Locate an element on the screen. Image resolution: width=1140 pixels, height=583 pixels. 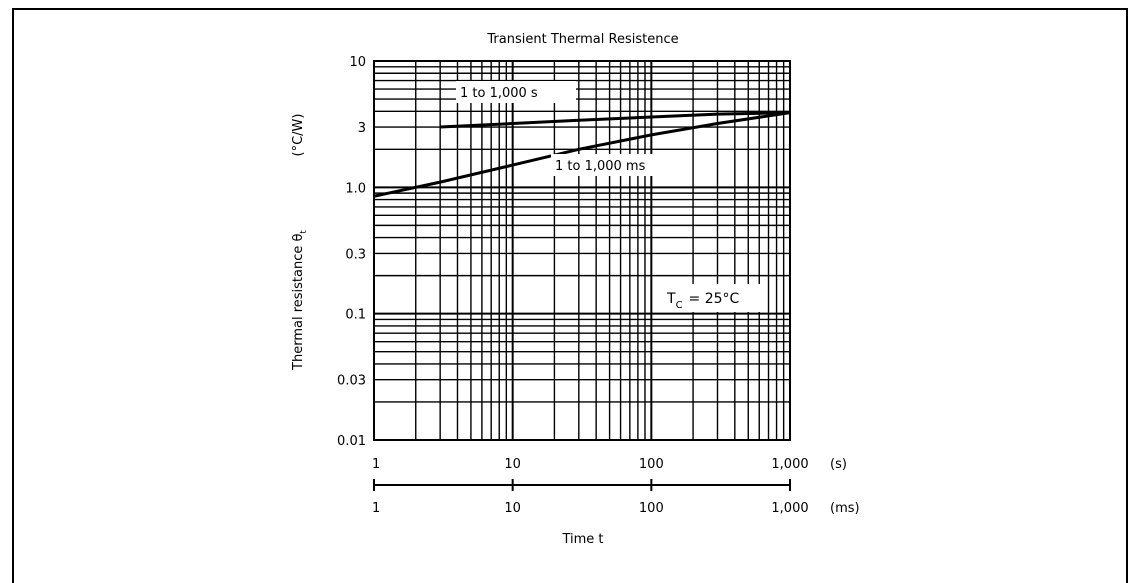
y-tick-label: 10 is located at coordinates (357, 62).